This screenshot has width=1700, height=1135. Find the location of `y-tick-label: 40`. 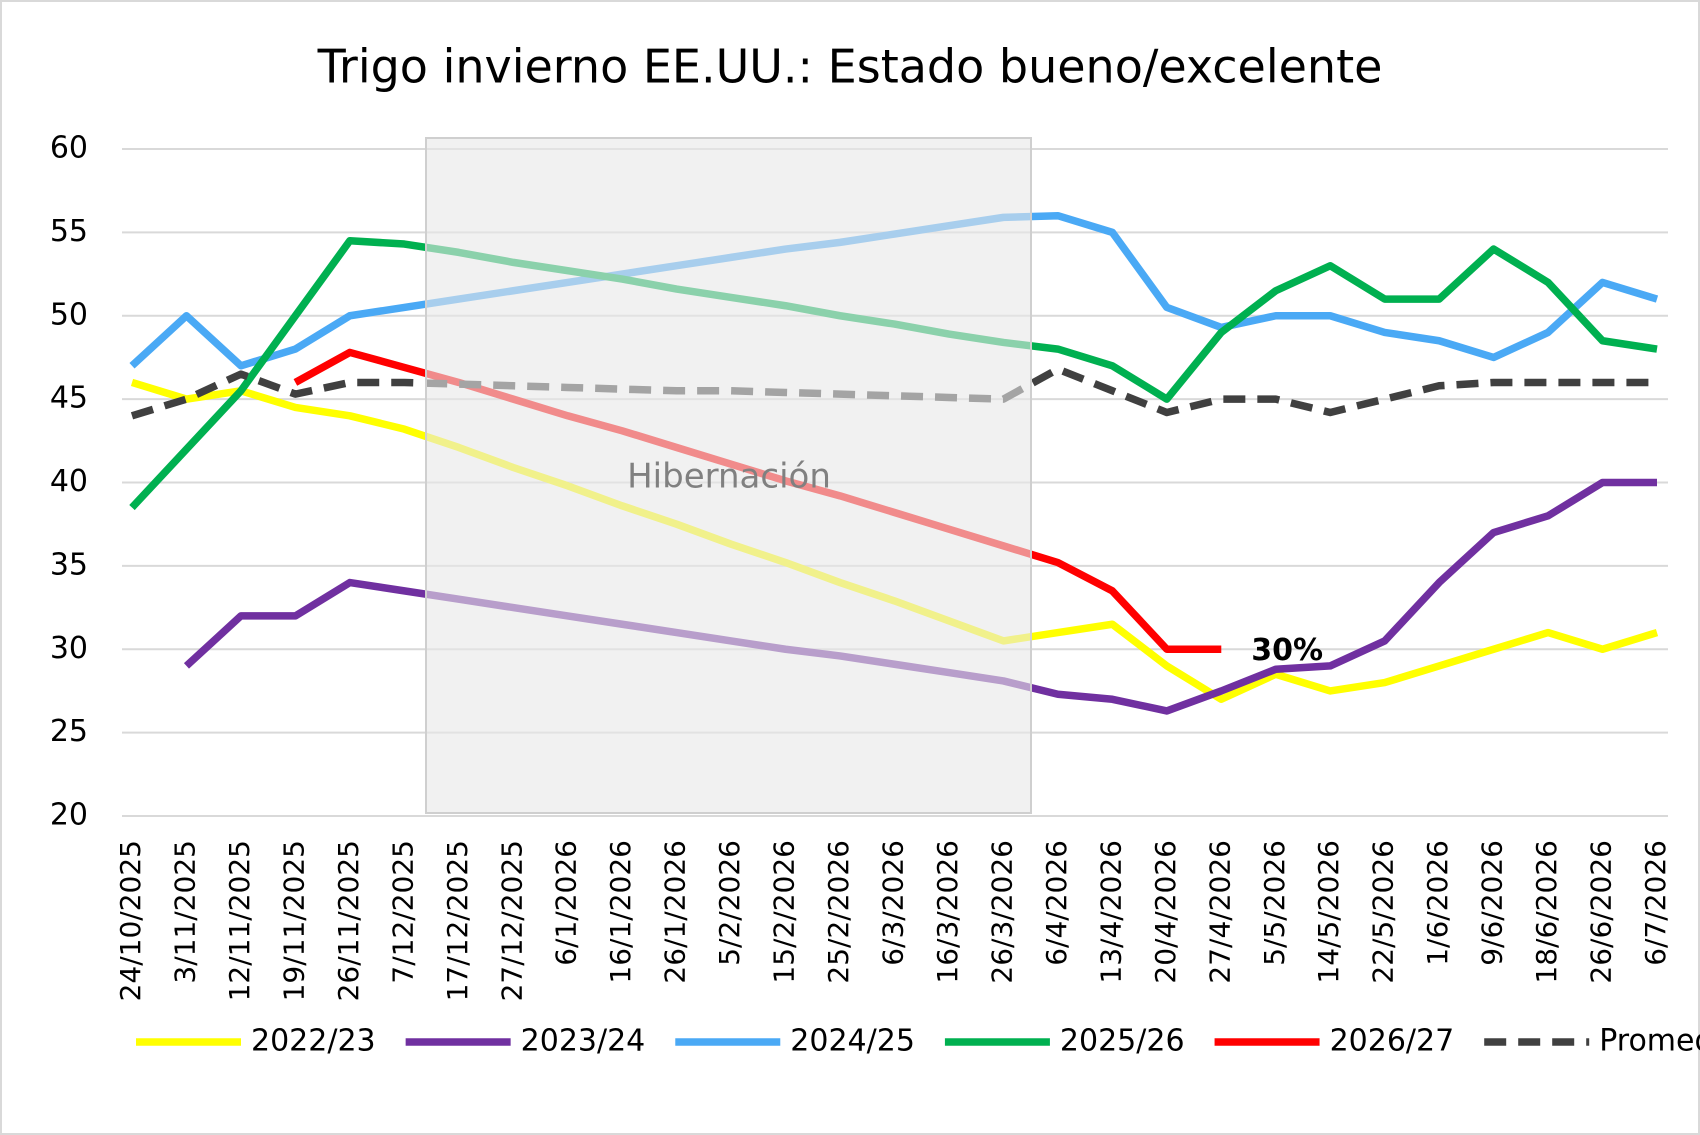

y-tick-label: 40 is located at coordinates (69, 481).